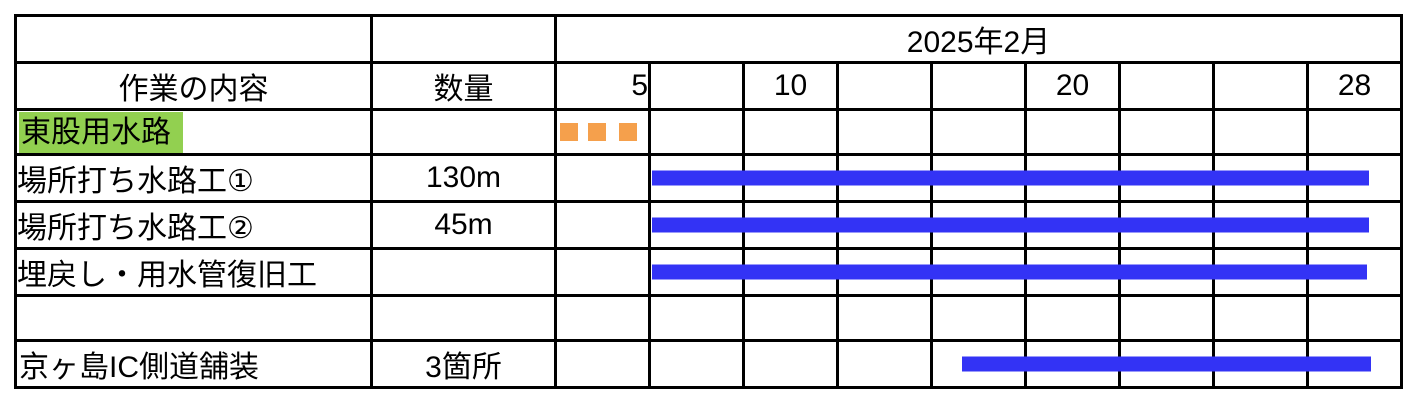  Describe the element at coordinates (193, 225) in the screenshot. I see `task-name-cell: 場所打ち水路工②` at that location.